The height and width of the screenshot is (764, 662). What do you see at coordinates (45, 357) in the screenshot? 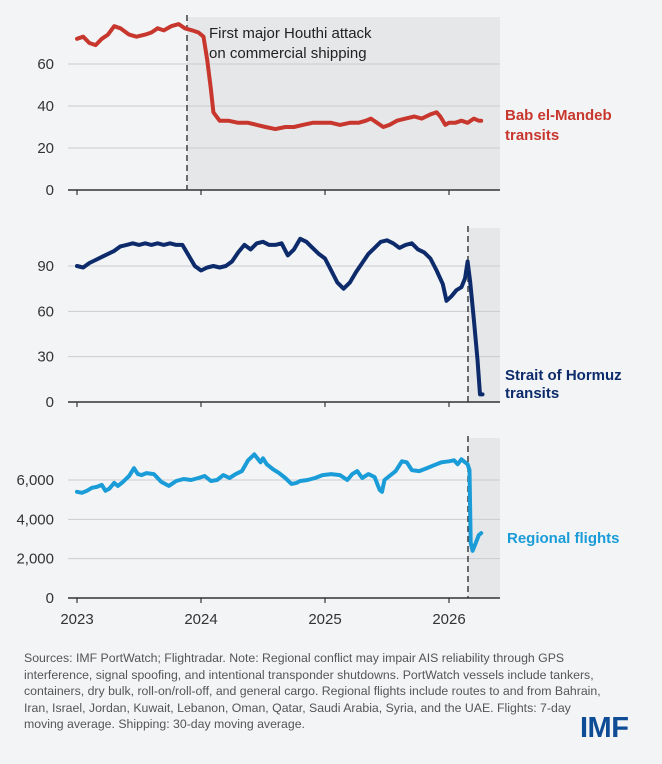
I see `y-tick-label: 30` at bounding box center [45, 357].